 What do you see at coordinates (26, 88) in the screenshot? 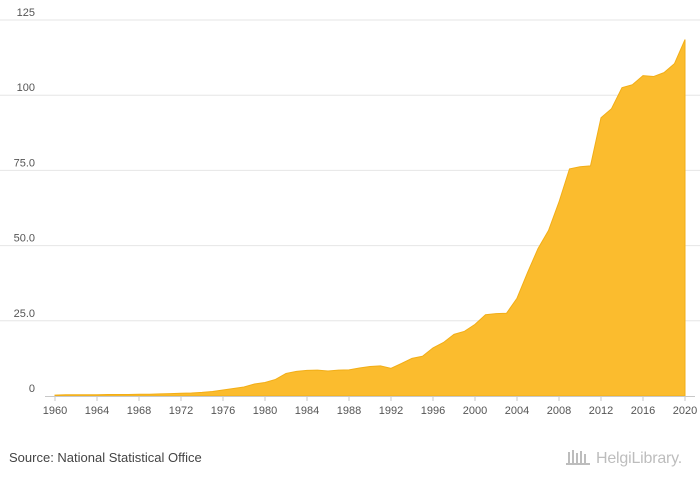
I see `y-tick-label: 100` at bounding box center [26, 88].